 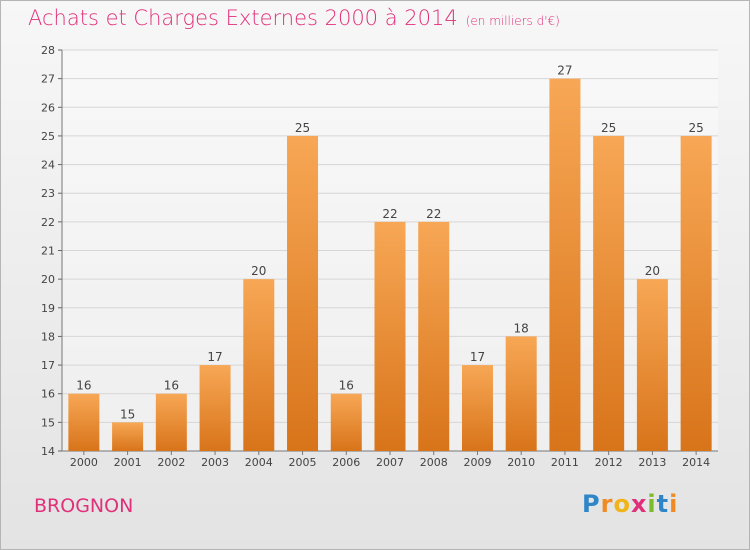 I want to click on x-tick-label: 2006, so click(x=346, y=462).